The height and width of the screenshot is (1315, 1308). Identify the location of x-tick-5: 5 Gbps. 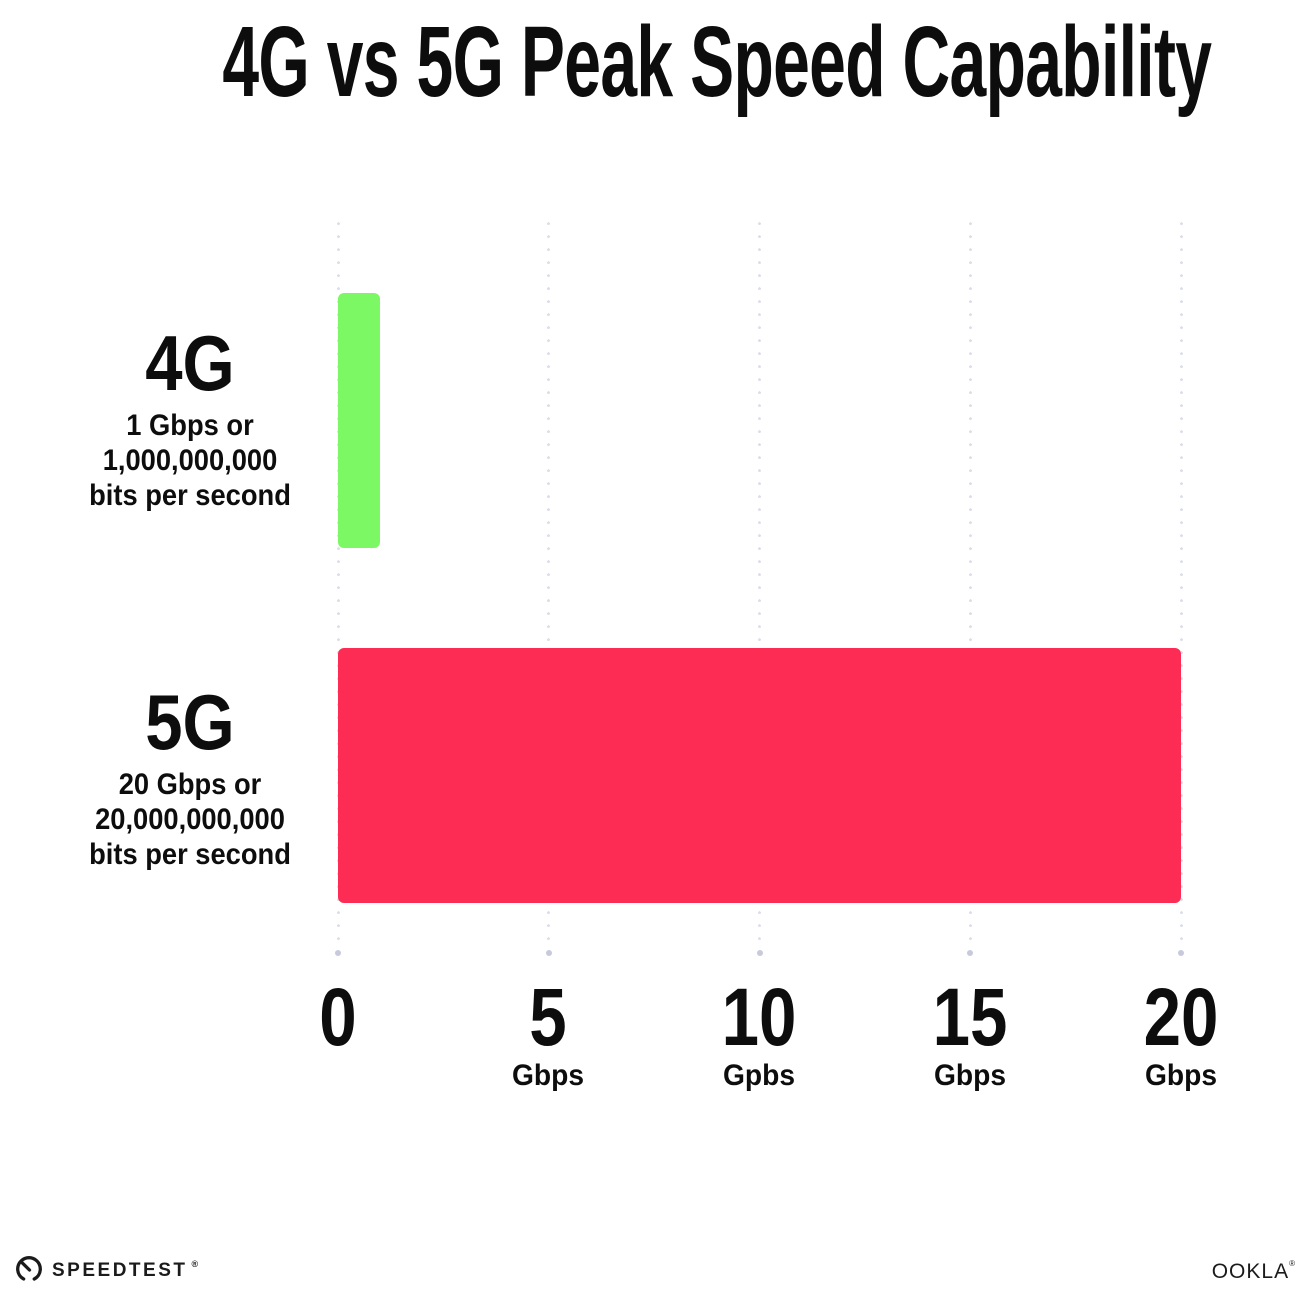
(548, 1032).